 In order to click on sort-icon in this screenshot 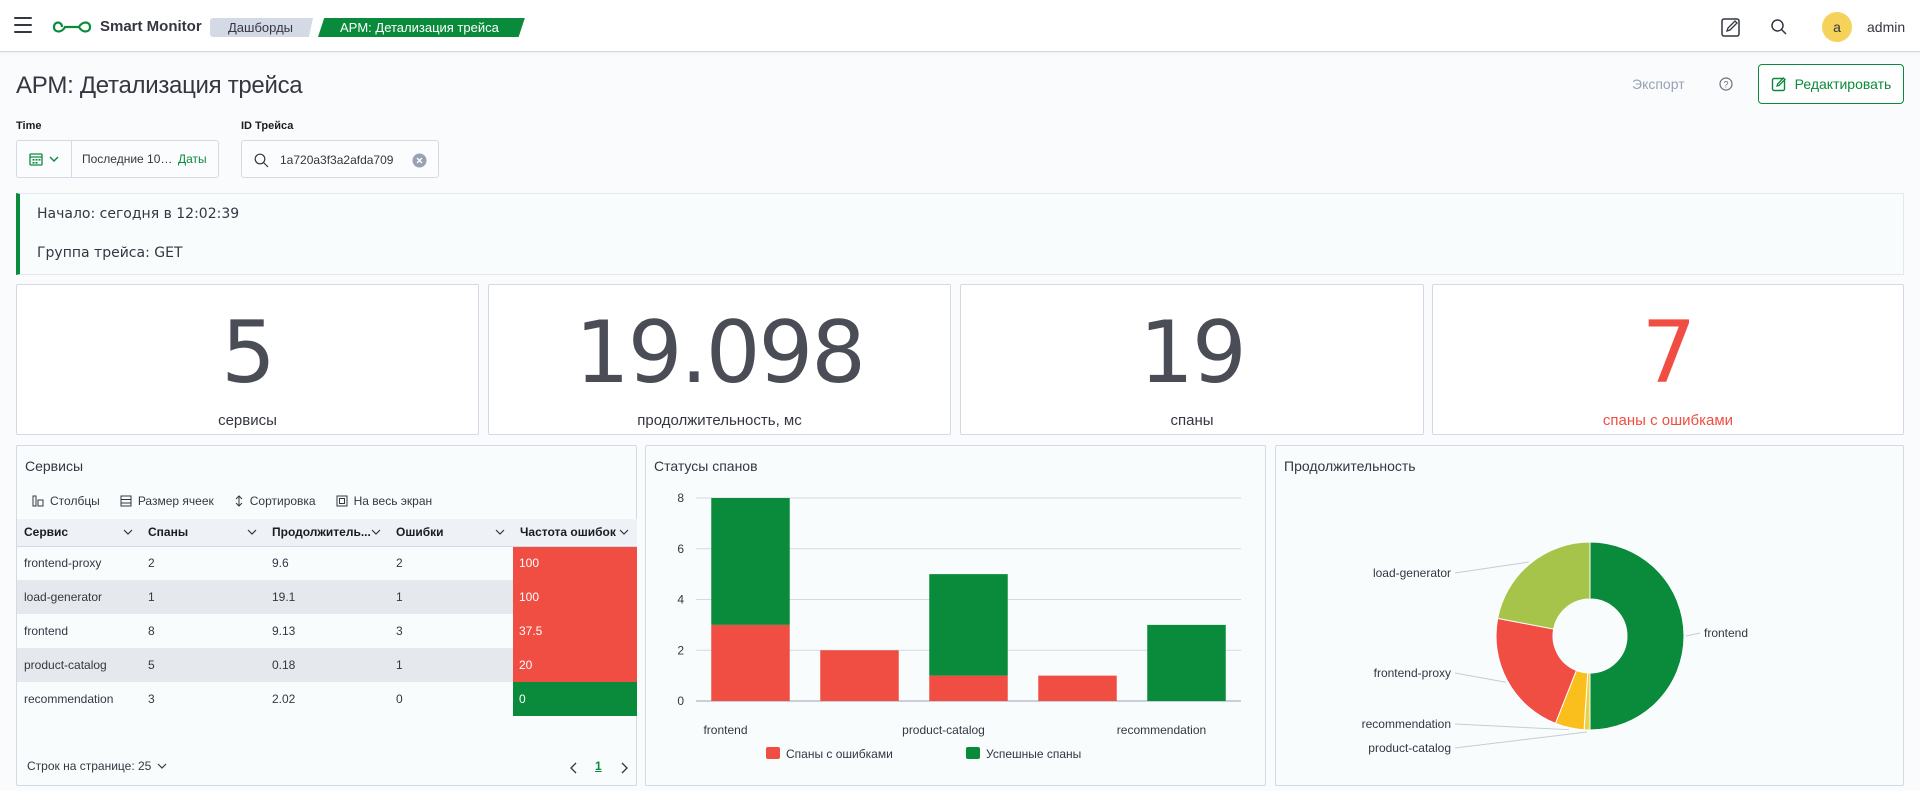, I will do `click(239, 501)`.